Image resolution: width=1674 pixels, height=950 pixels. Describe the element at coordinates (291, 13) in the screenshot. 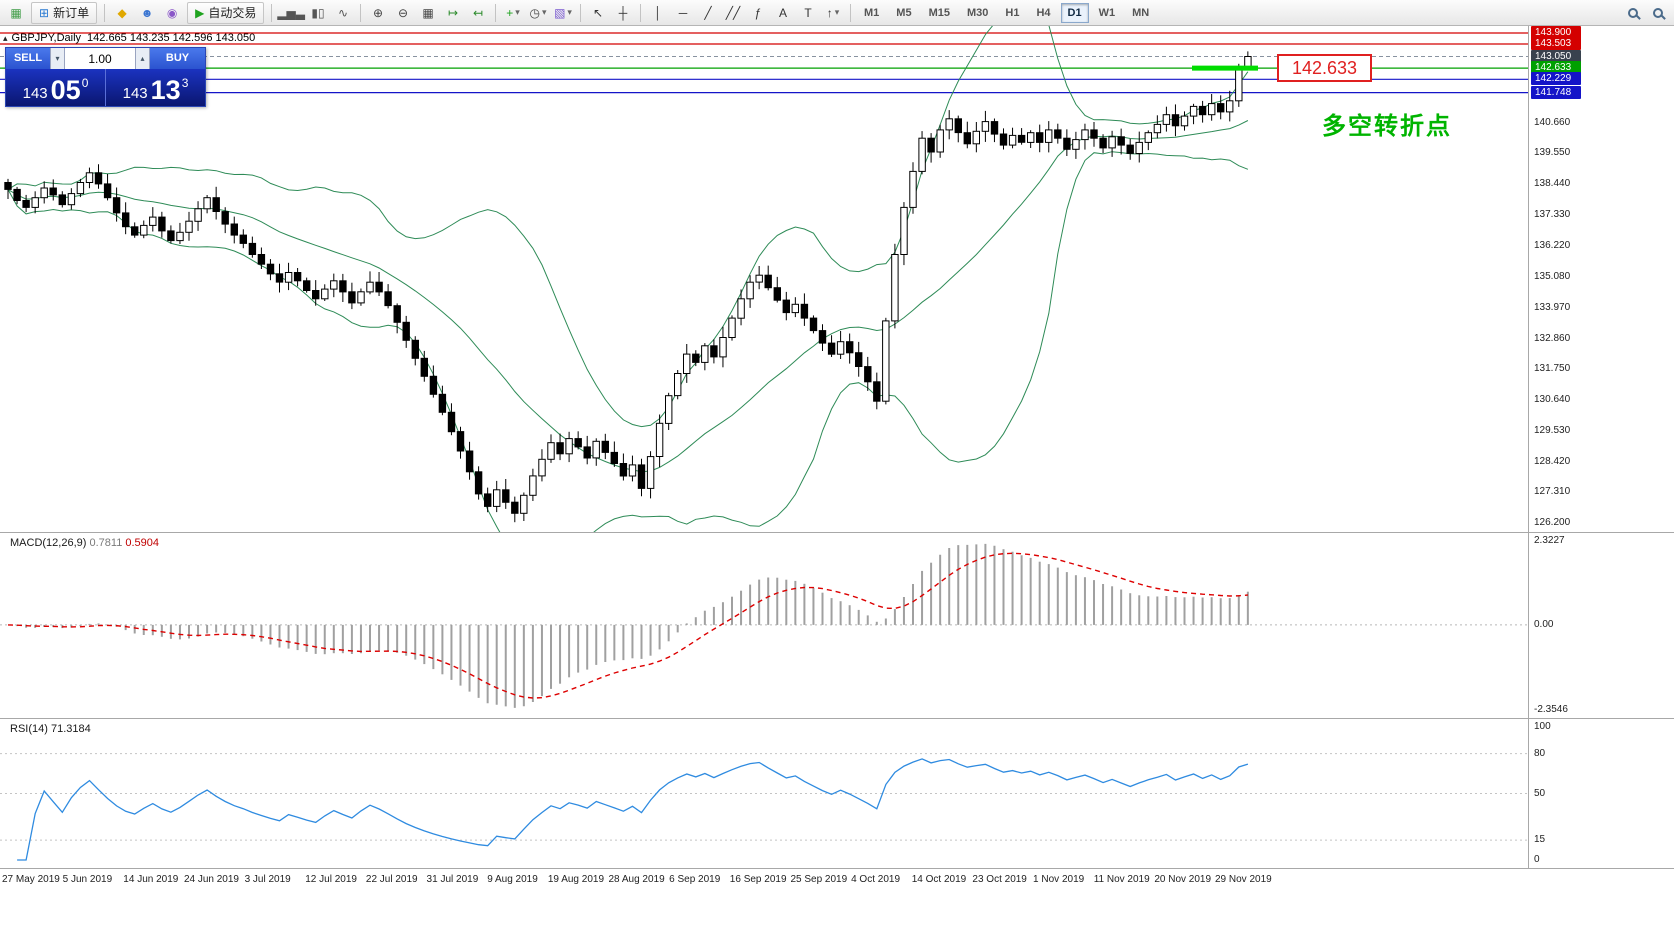

I see `bar-chart-icon: ▂▅▃` at that location.